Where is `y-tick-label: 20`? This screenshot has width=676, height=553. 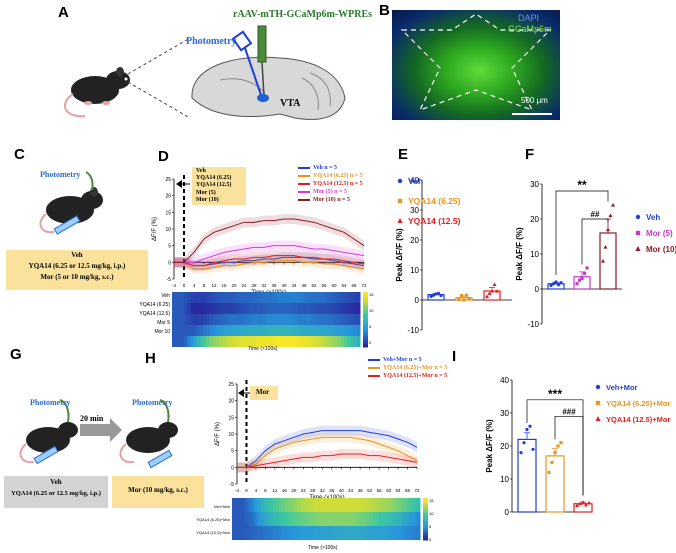 y-tick-label: 20 is located at coordinates (534, 219).